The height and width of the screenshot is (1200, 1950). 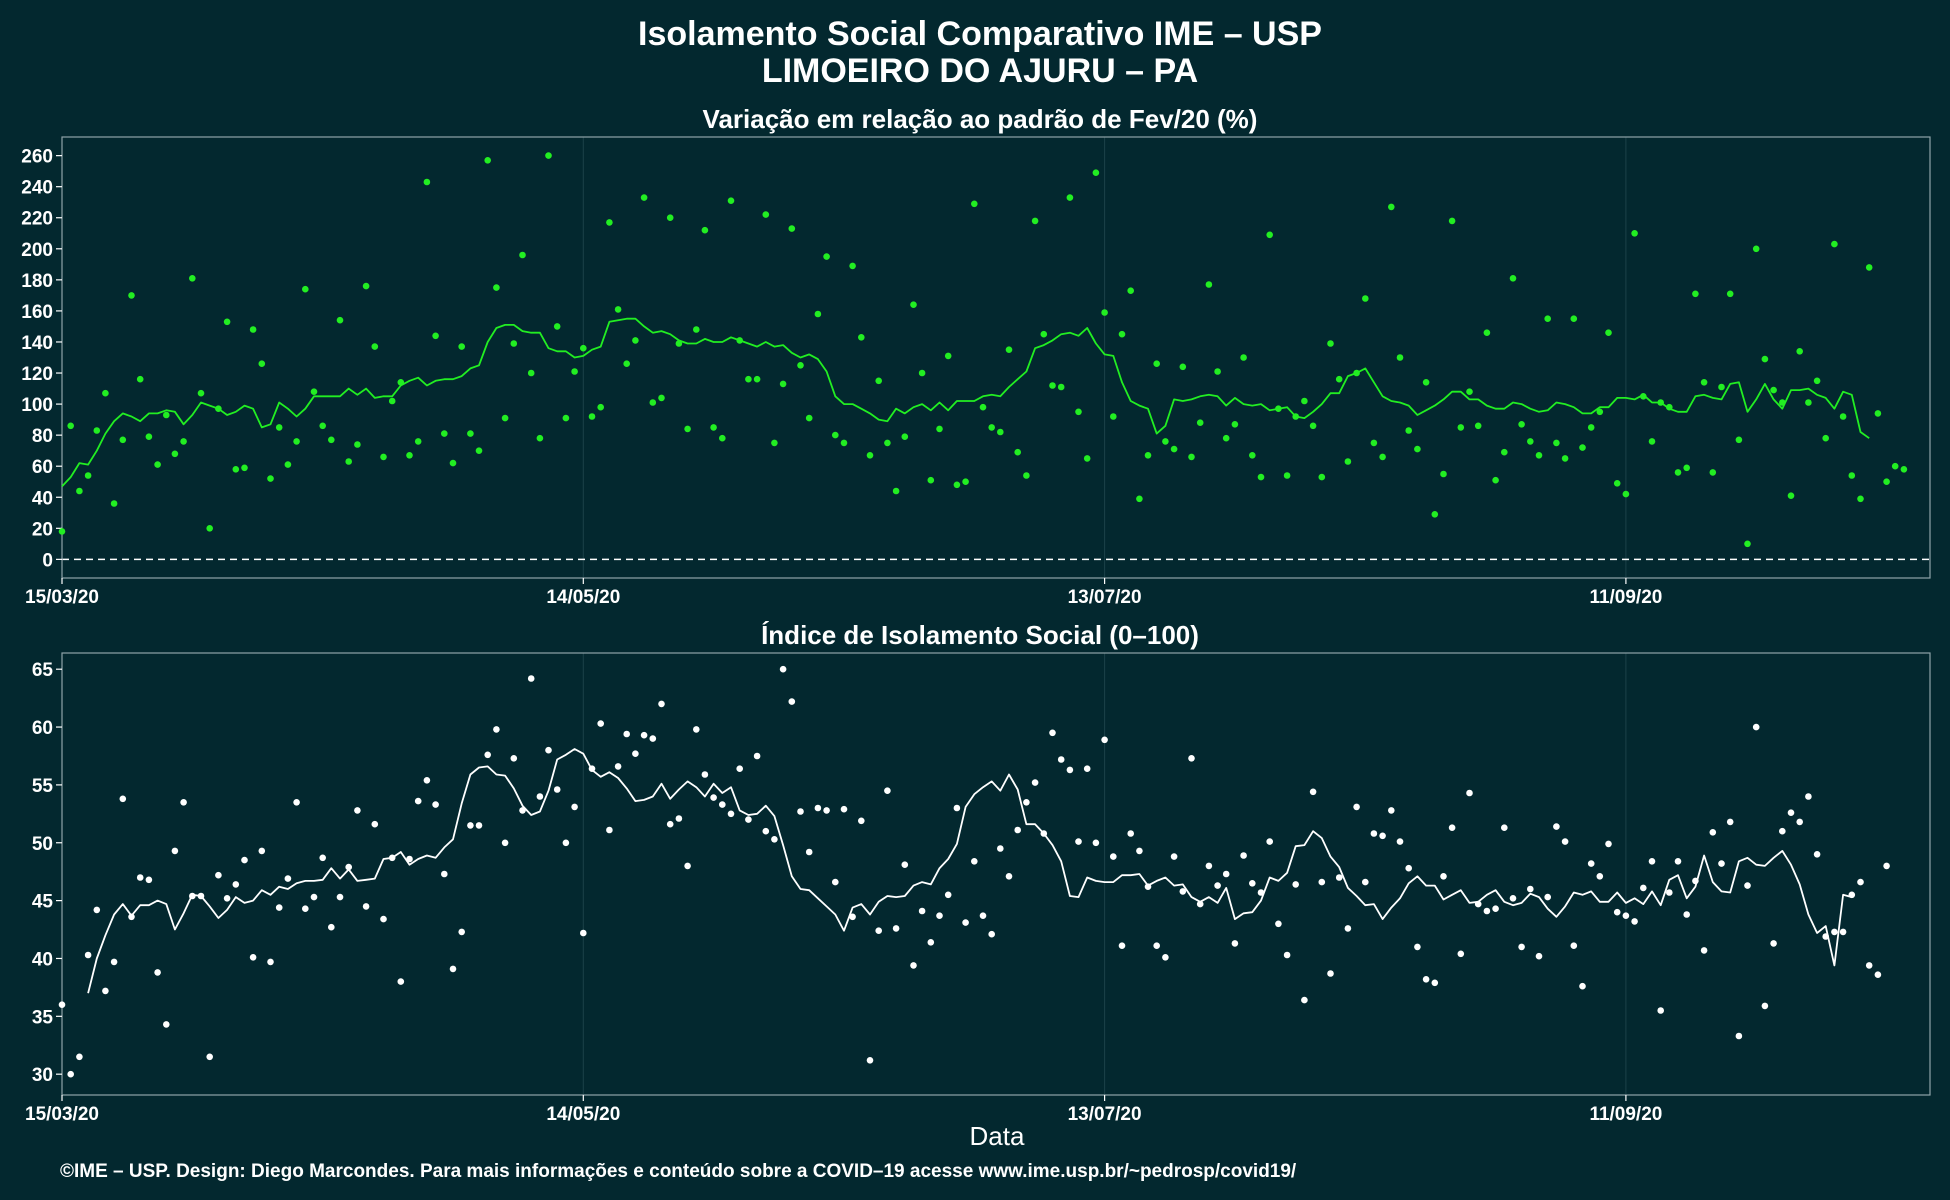 I want to click on top-y-tick-label: 120, so click(x=37, y=374).